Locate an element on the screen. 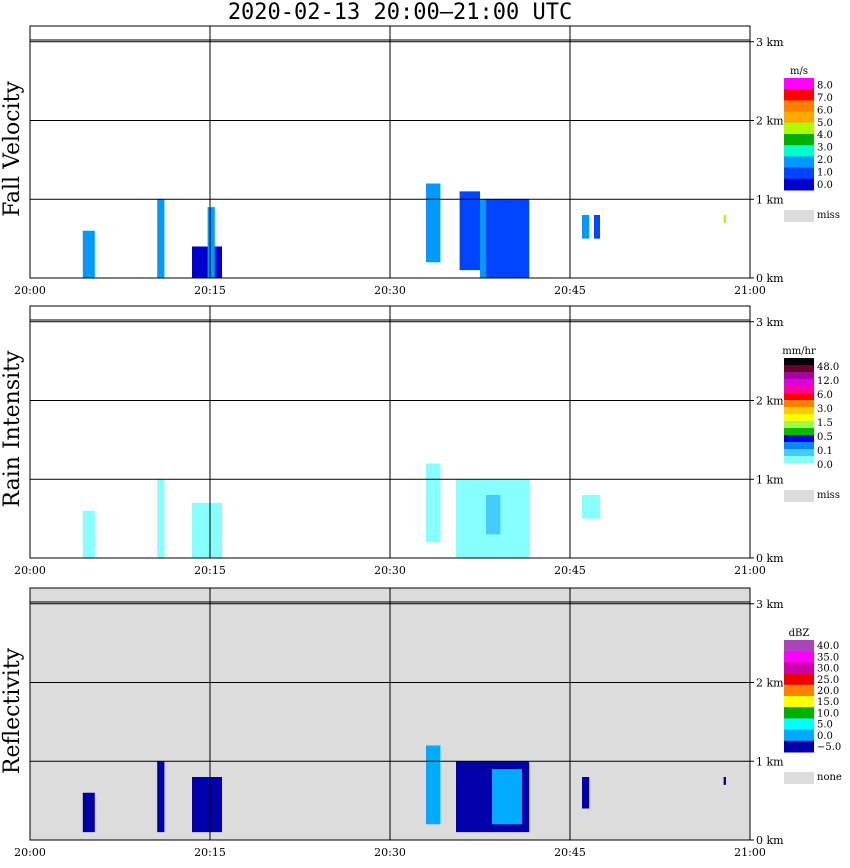 The height and width of the screenshot is (868, 850). colorbar-label: 10.0 is located at coordinates (828, 713).